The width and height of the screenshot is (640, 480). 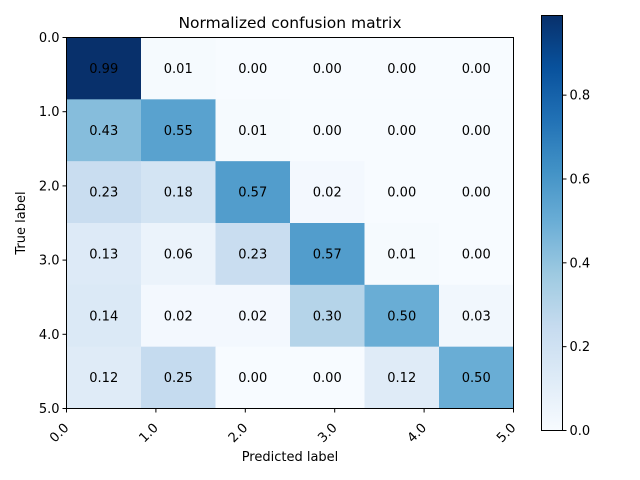 I want to click on cell-value-label: 0.03, so click(x=476, y=316).